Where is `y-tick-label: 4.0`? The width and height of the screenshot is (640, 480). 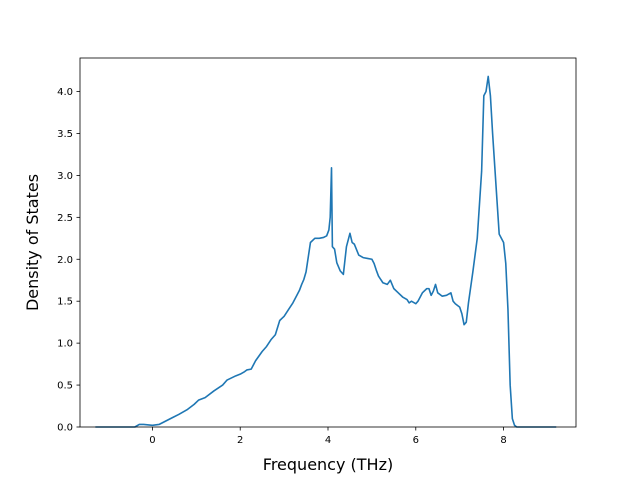 y-tick-label: 4.0 is located at coordinates (65, 92).